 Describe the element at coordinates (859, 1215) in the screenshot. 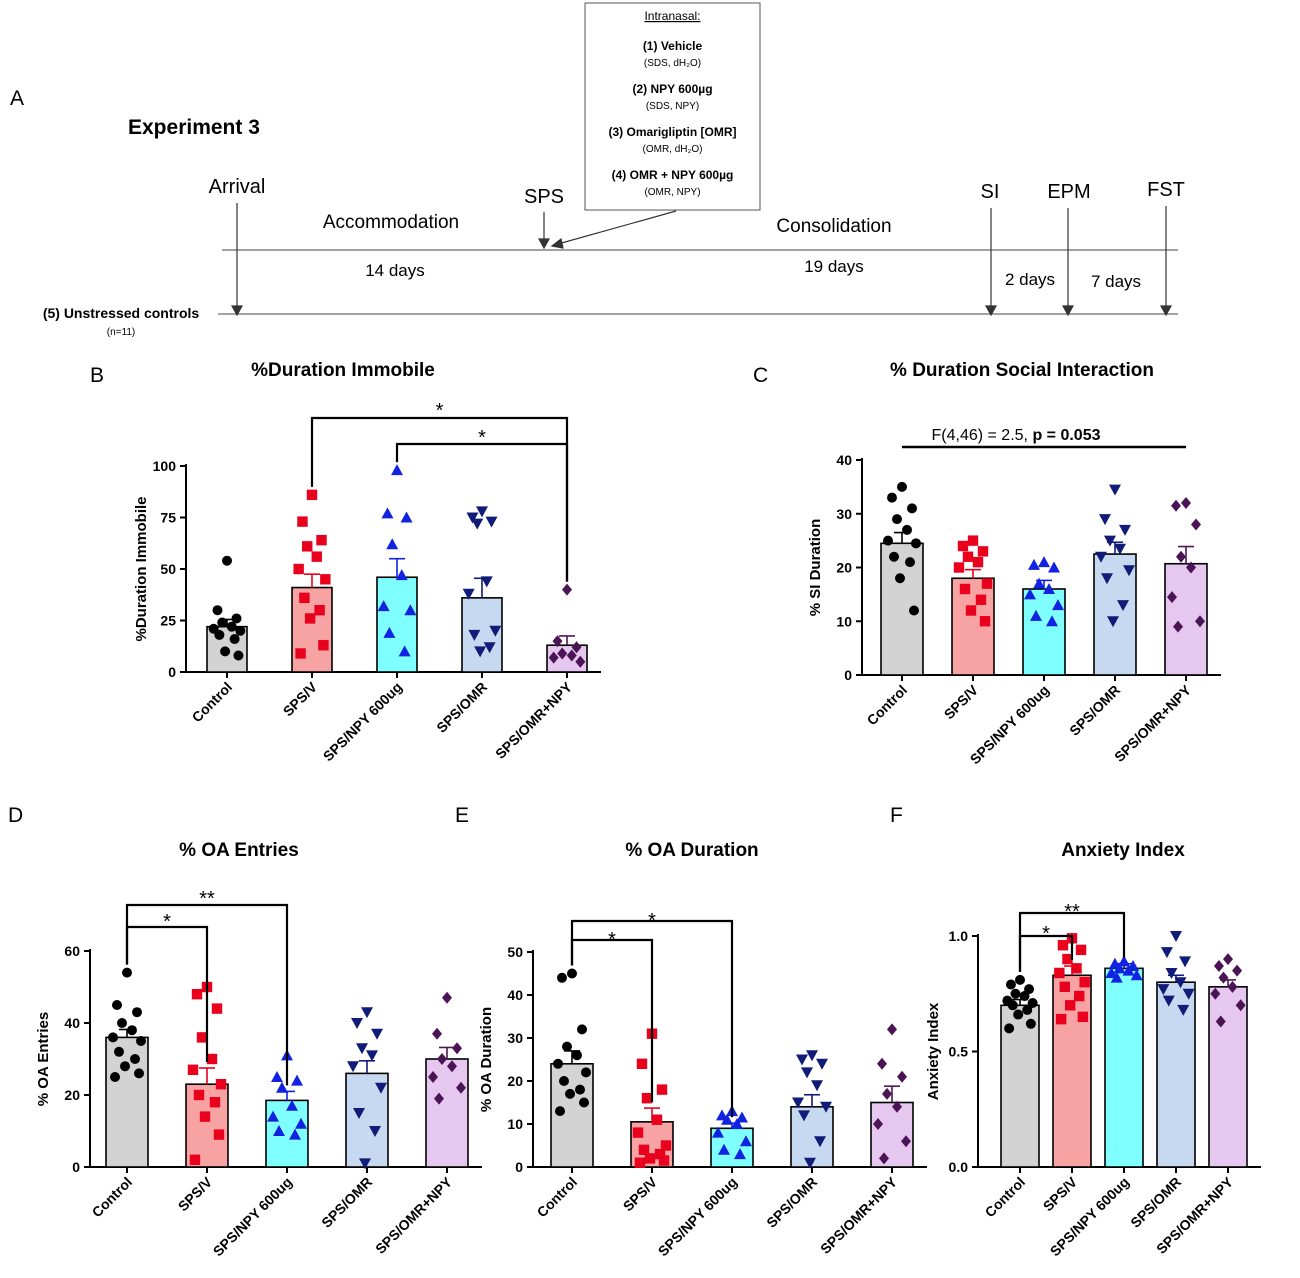

I see `x-category-label: SPS/OMR+NPY` at that location.